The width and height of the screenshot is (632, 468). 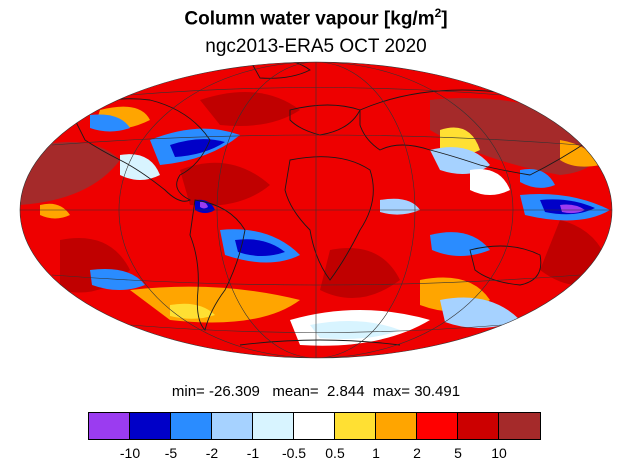 What do you see at coordinates (376, 453) in the screenshot?
I see `colorbar-tick-label: 1` at bounding box center [376, 453].